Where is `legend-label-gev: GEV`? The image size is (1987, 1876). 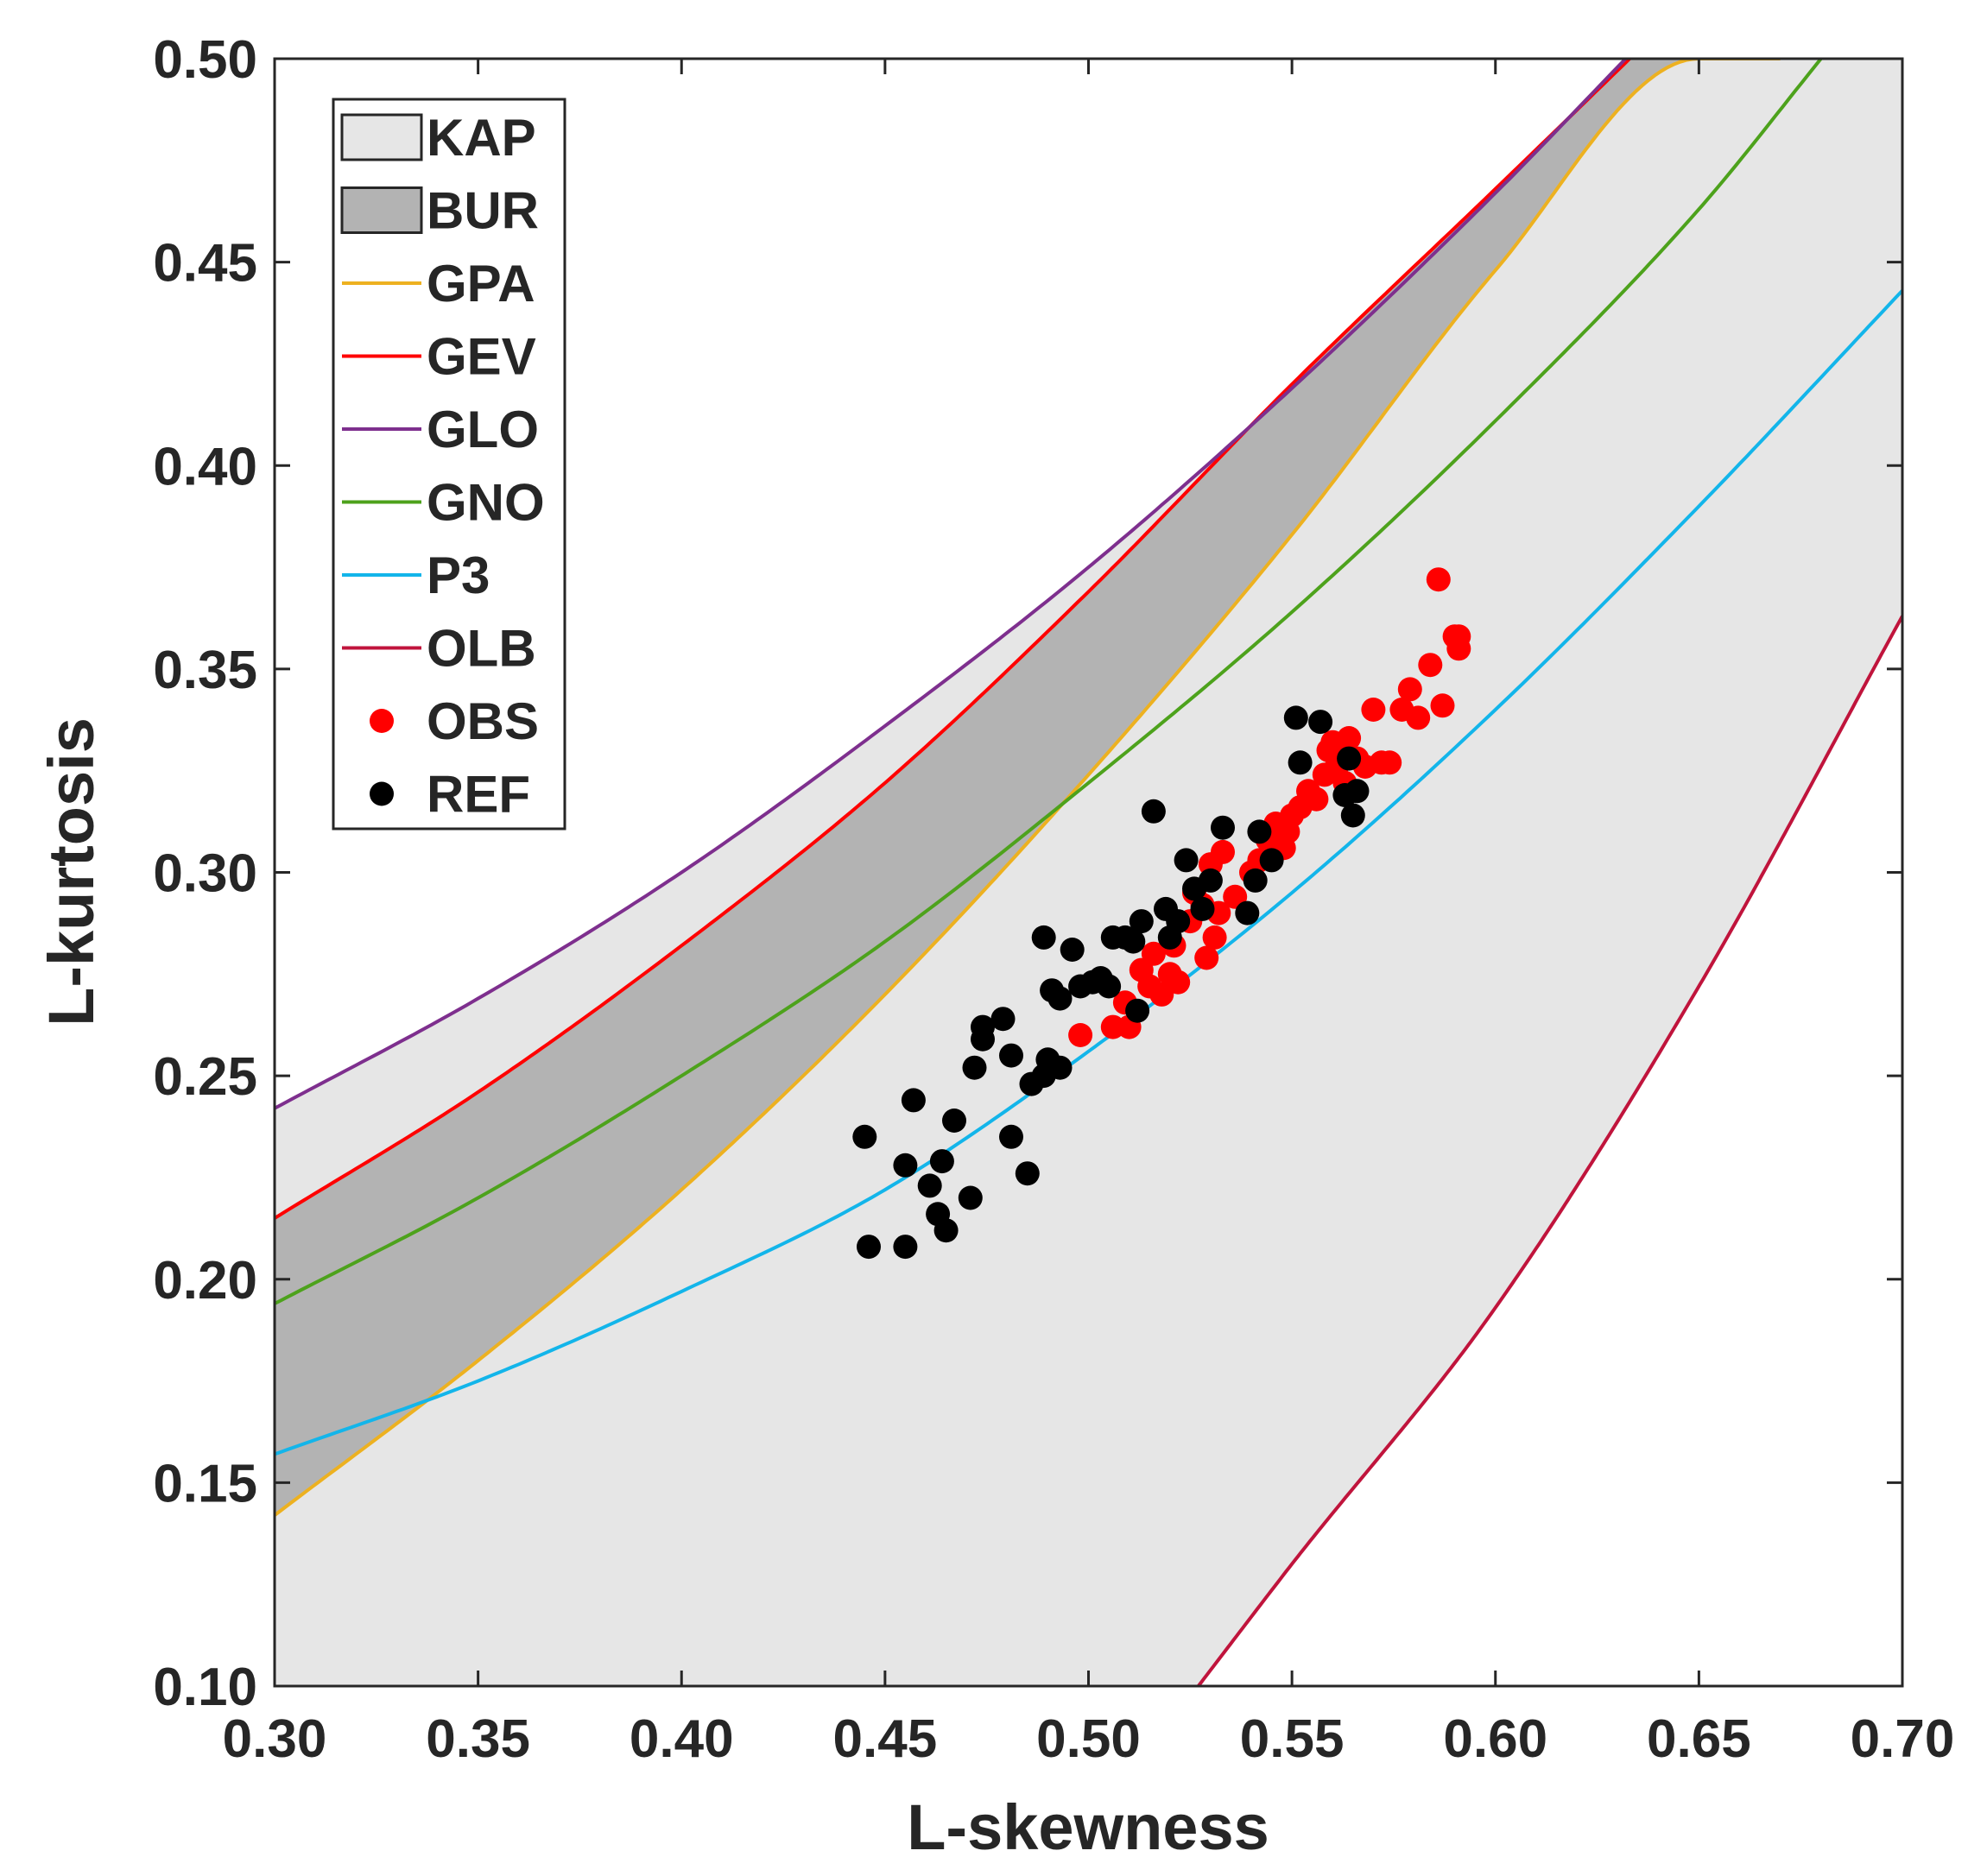 legend-label-gev: GEV is located at coordinates (481, 357).